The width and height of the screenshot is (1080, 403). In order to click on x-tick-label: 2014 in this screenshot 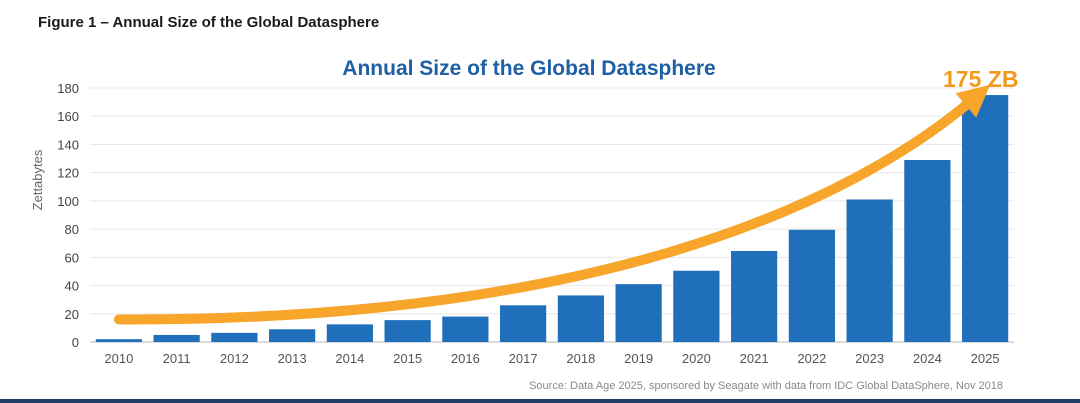, I will do `click(349, 358)`.